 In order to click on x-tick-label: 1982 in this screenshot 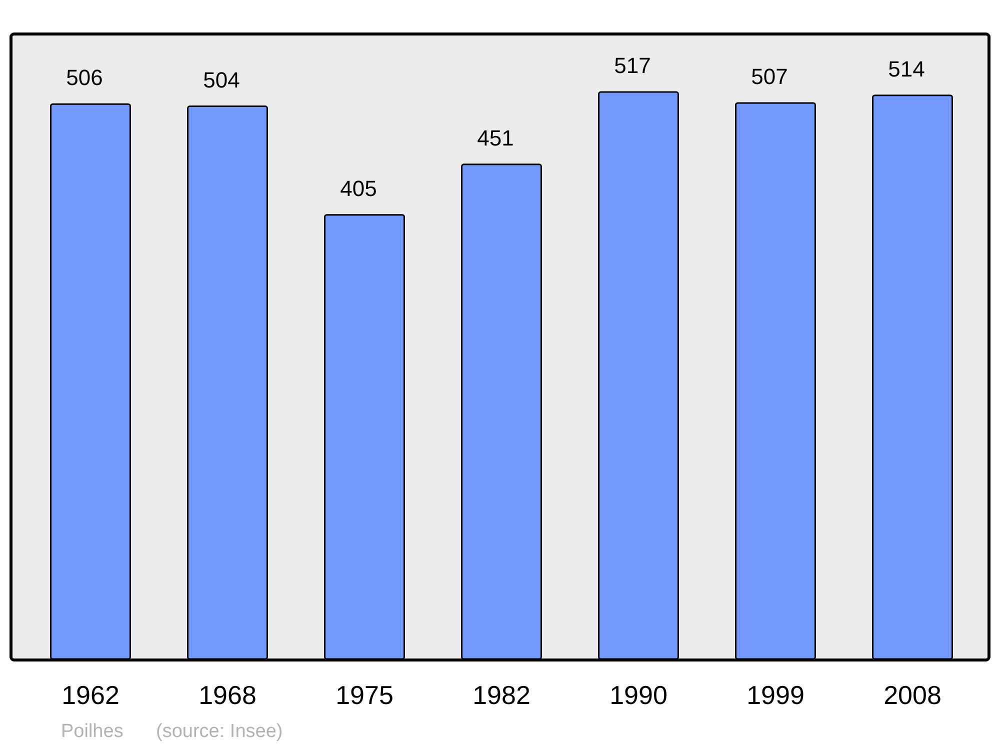, I will do `click(501, 695)`.